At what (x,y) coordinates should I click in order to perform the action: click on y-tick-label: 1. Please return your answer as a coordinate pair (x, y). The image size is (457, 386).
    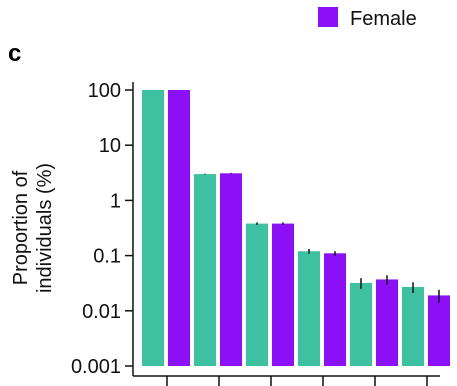
    Looking at the image, I should click on (115, 201).